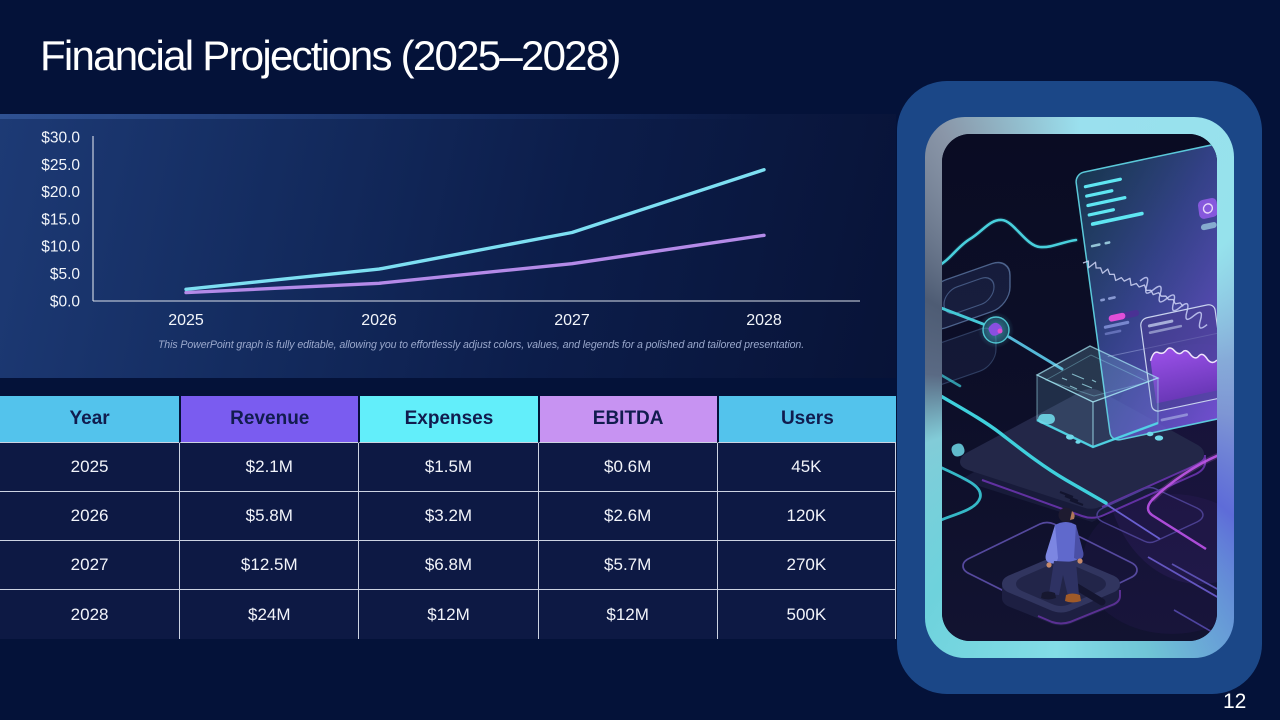 The image size is (1280, 720). What do you see at coordinates (65, 301) in the screenshot?
I see `svg-text: $0.0` at bounding box center [65, 301].